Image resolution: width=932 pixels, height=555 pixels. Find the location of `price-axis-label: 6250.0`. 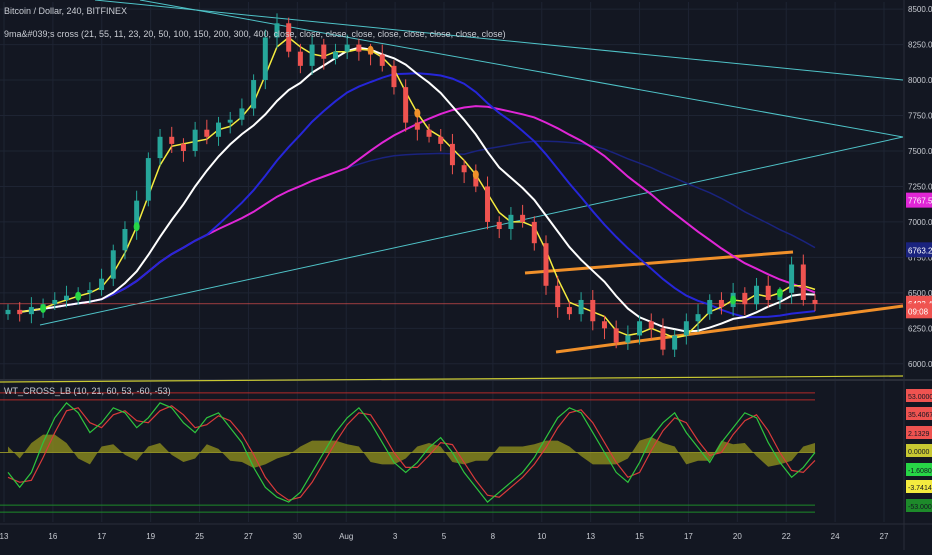

price-axis-label: 6250.0 is located at coordinates (920, 328).